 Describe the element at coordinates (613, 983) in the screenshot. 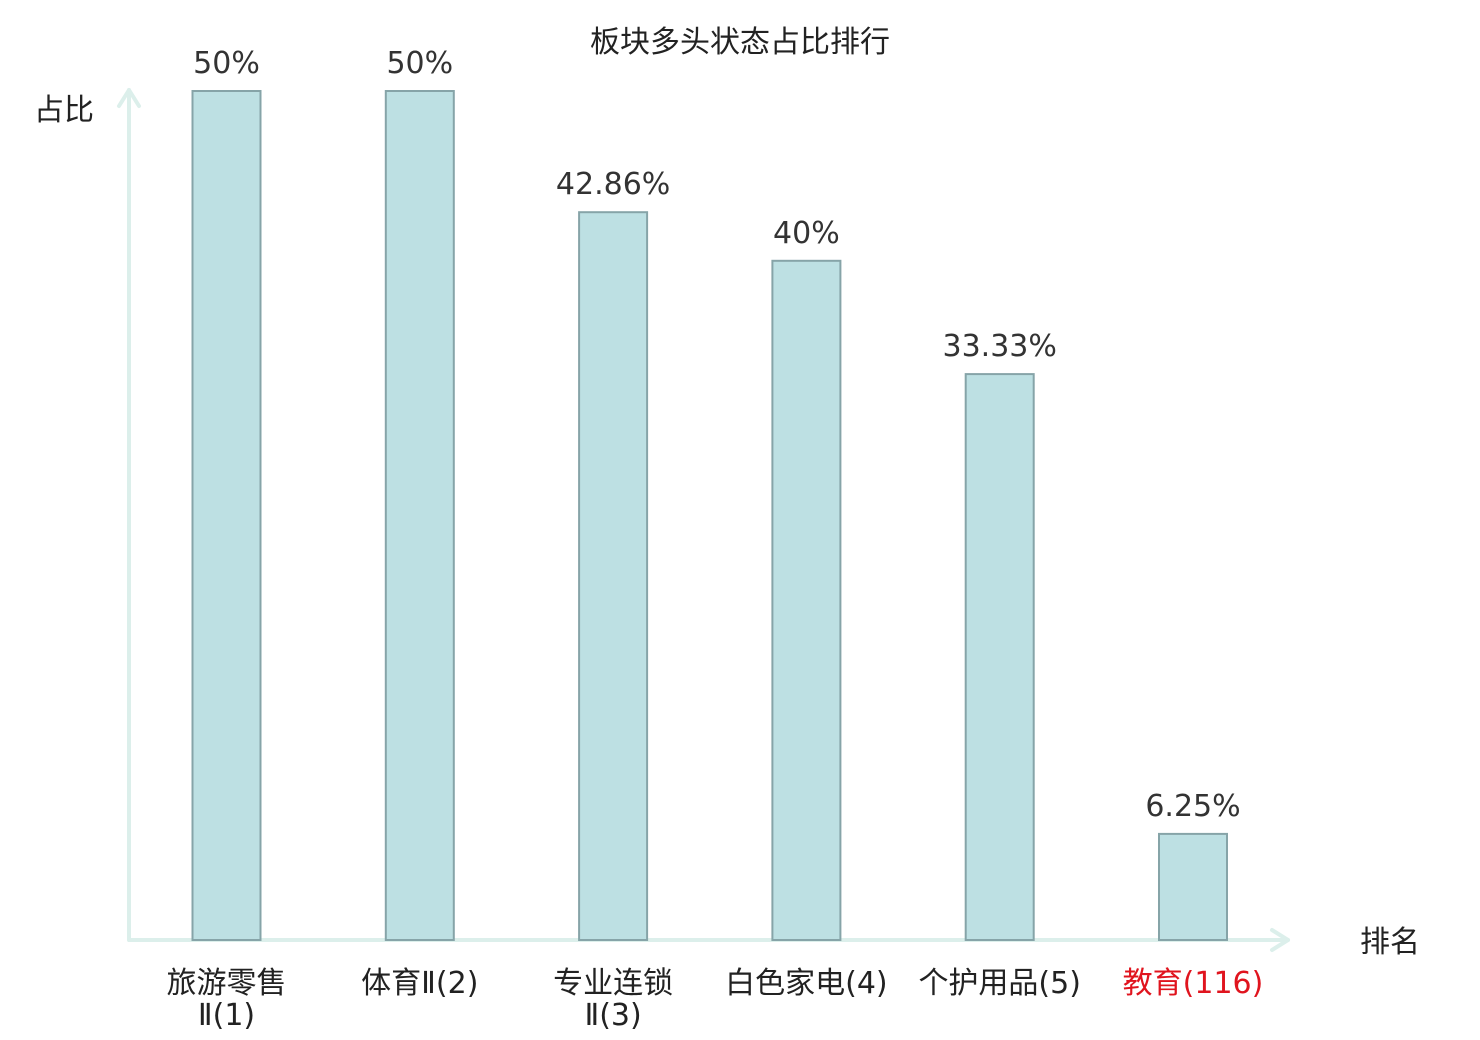

I see `category-label: 专业连锁` at that location.